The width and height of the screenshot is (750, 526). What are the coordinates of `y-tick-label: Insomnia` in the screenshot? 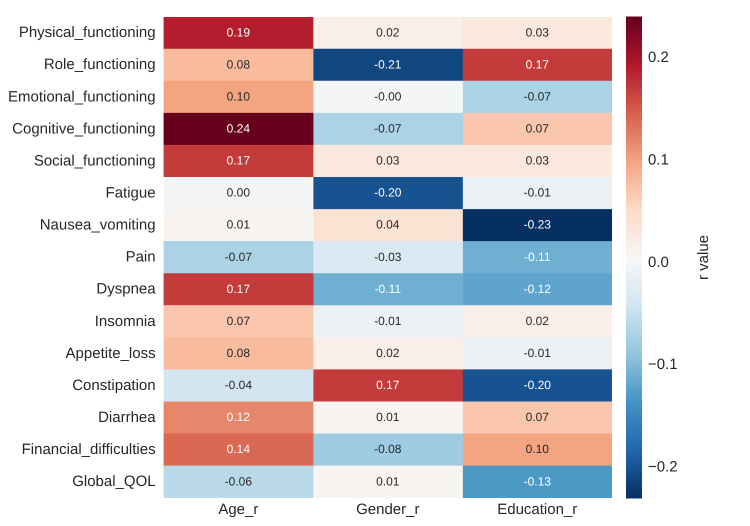 It's located at (125, 321).